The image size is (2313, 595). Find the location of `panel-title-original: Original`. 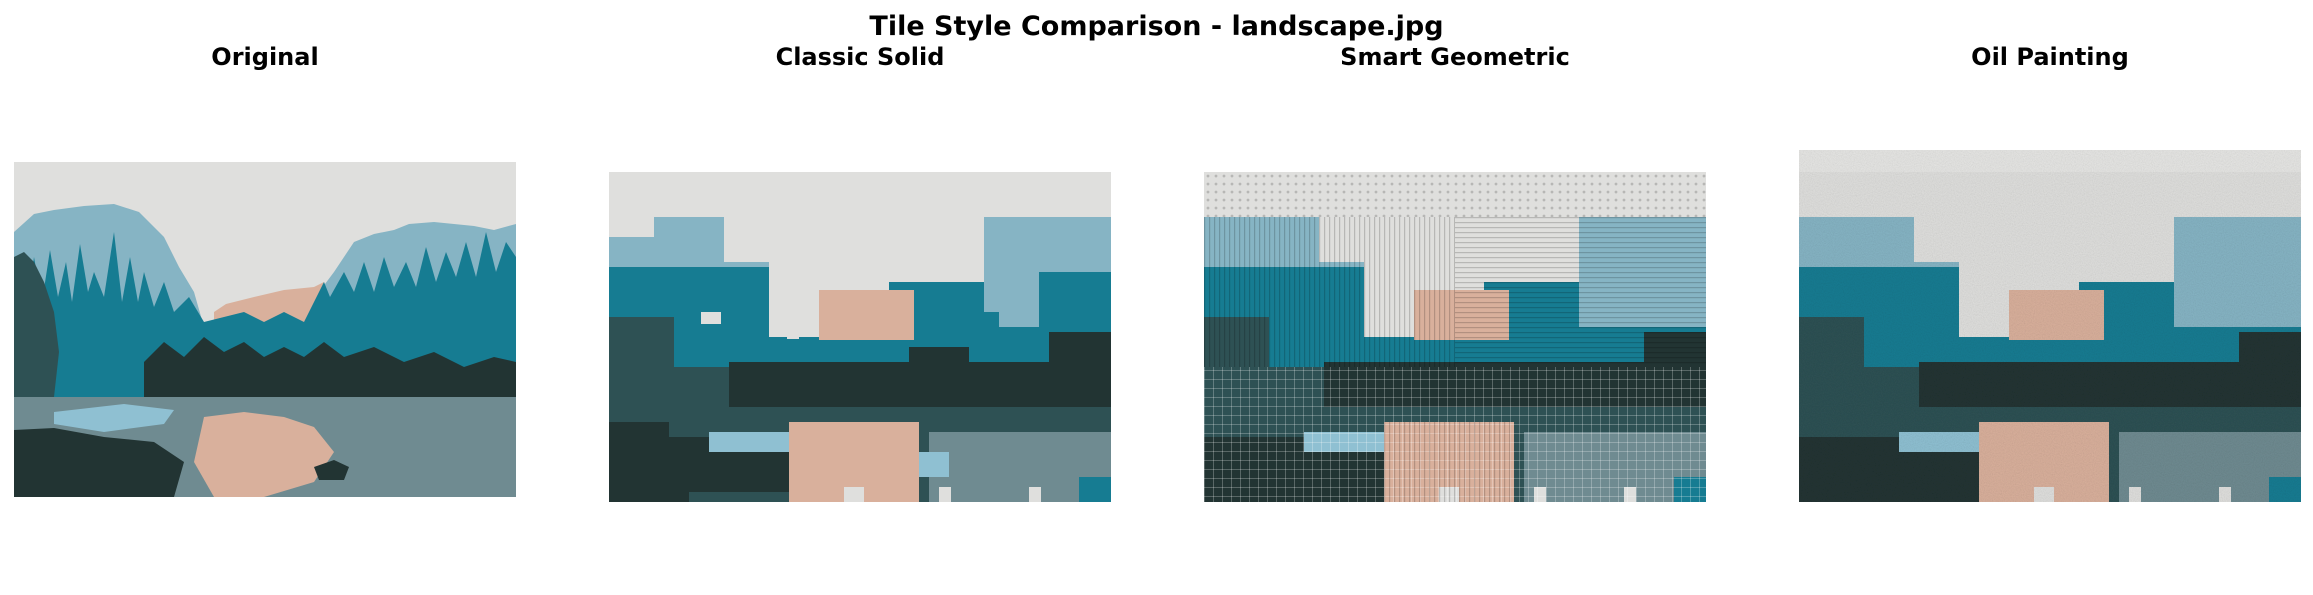

panel-title-original: Original is located at coordinates (265, 57).